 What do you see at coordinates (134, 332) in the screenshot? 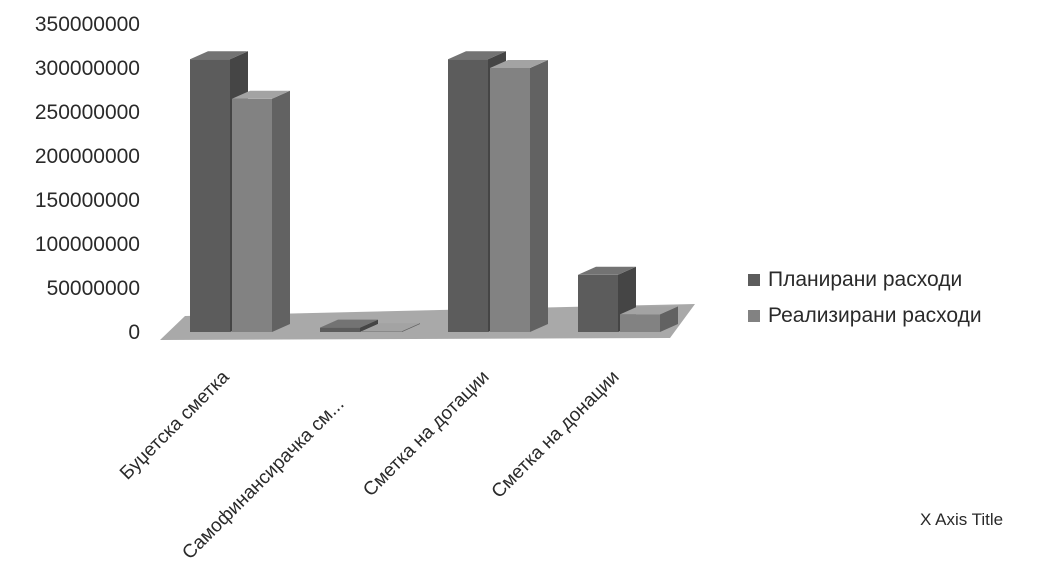
I see `y-tick-label: 0` at bounding box center [134, 332].